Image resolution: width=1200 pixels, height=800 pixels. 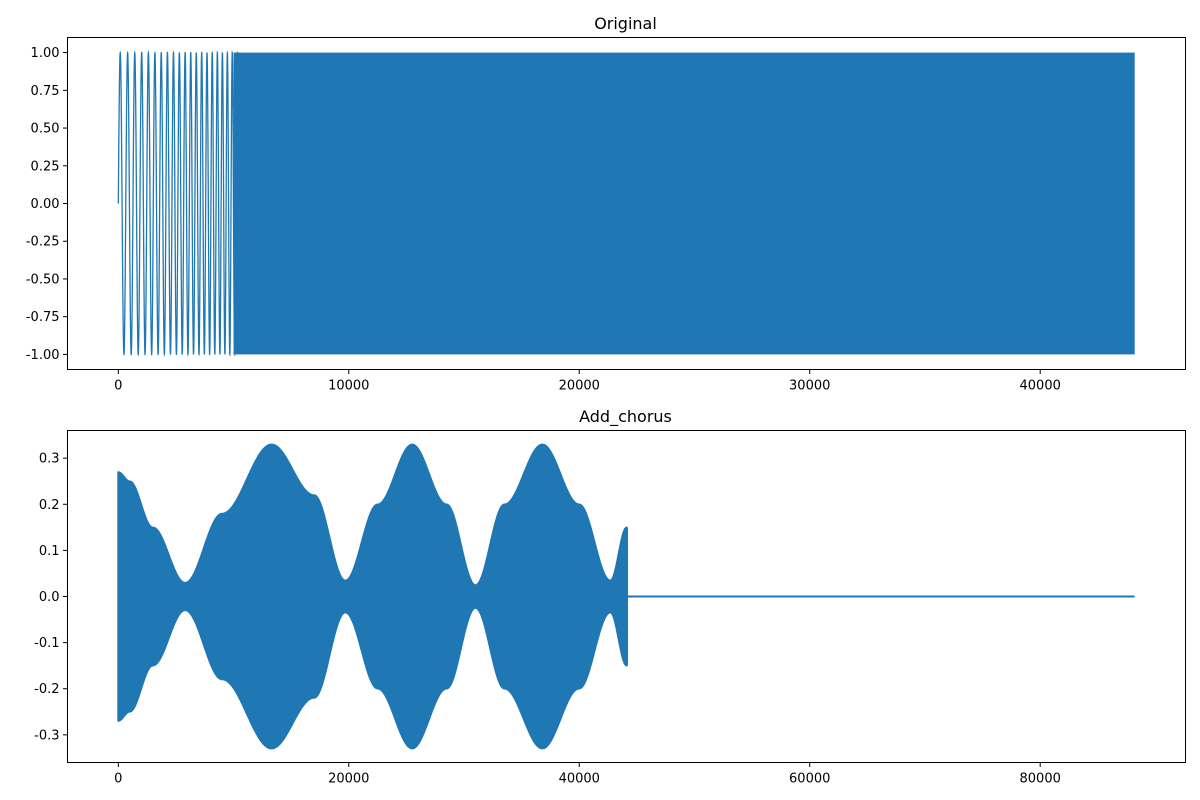 I want to click on y-tick-label: 1.00, so click(x=45, y=53).